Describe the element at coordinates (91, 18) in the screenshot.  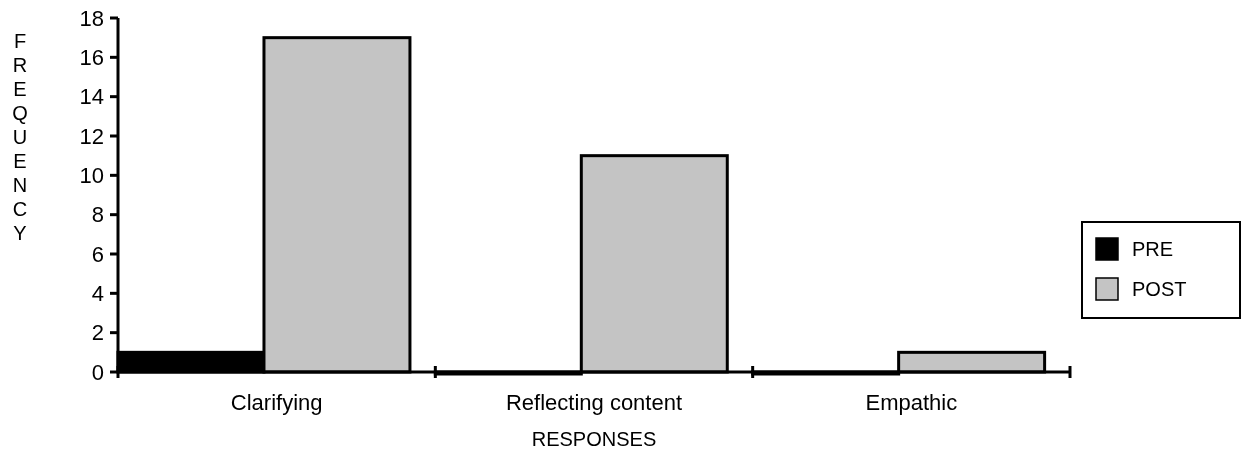
I see `y-tick-label: 18` at that location.